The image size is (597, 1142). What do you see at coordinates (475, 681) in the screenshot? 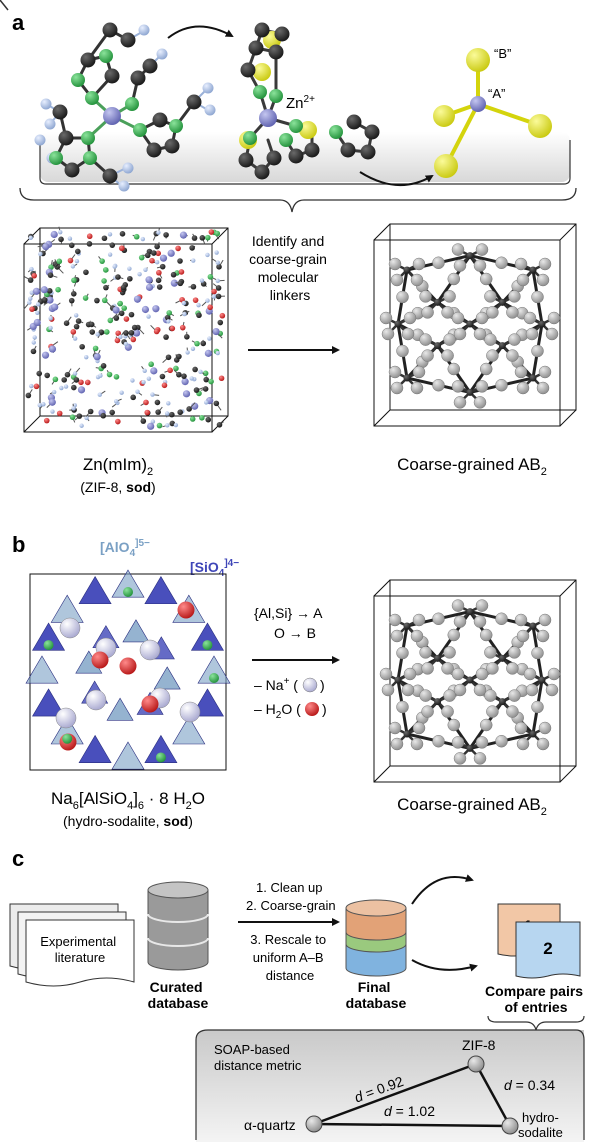
I see `coarse-grained-crystal-b` at bounding box center [475, 681].